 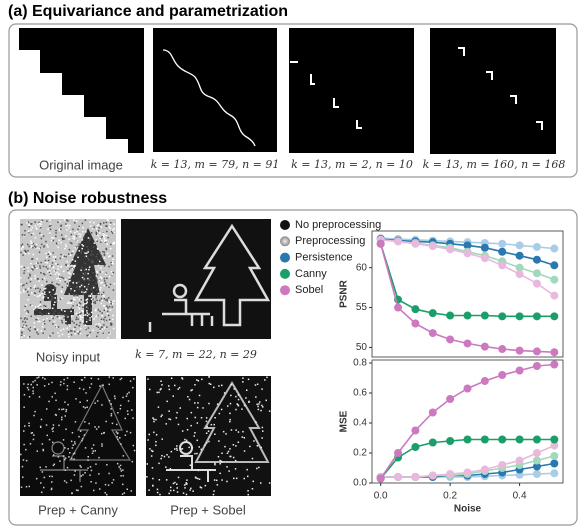 What do you see at coordinates (330, 241) in the screenshot?
I see `legend-label: Preprocessing` at bounding box center [330, 241].